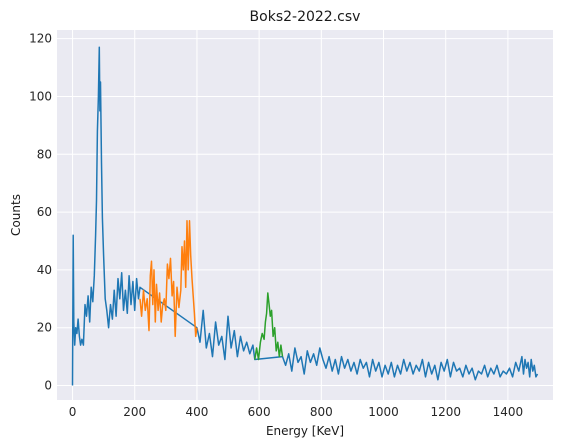 This screenshot has width=563, height=448. What do you see at coordinates (44, 270) in the screenshot?
I see `y-tick-label: 40` at bounding box center [44, 270].